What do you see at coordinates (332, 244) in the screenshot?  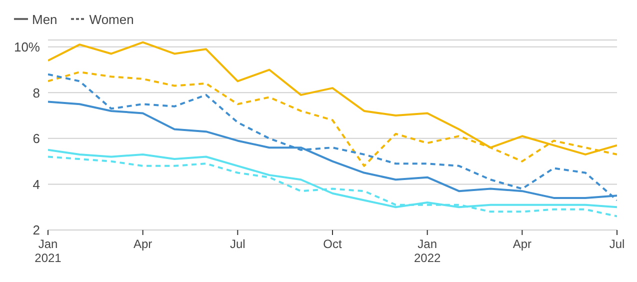 I see `x-tick-label: Oct` at bounding box center [332, 244].